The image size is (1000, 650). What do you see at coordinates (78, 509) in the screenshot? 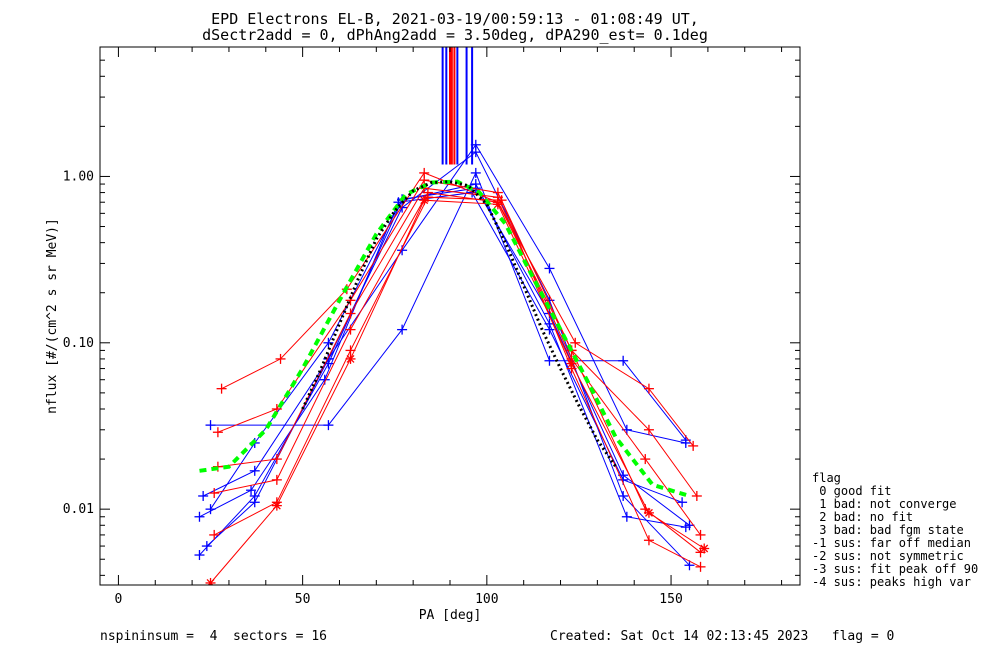
I see `y-tick-label-0: 0.01` at bounding box center [78, 509].